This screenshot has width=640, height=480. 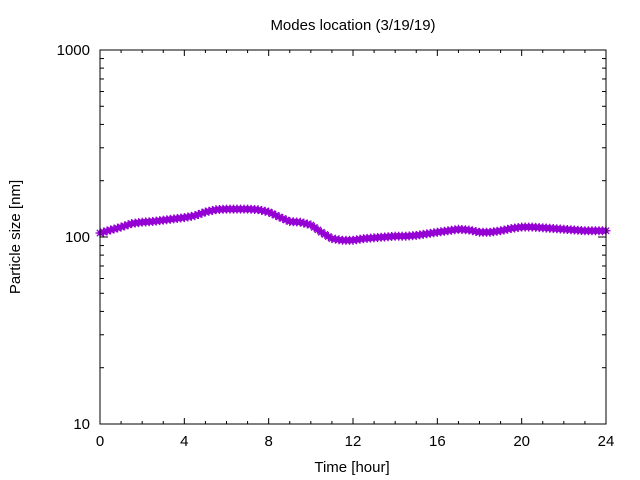 I want to click on chart-title: Modes location (3/19/19), so click(x=352, y=25).